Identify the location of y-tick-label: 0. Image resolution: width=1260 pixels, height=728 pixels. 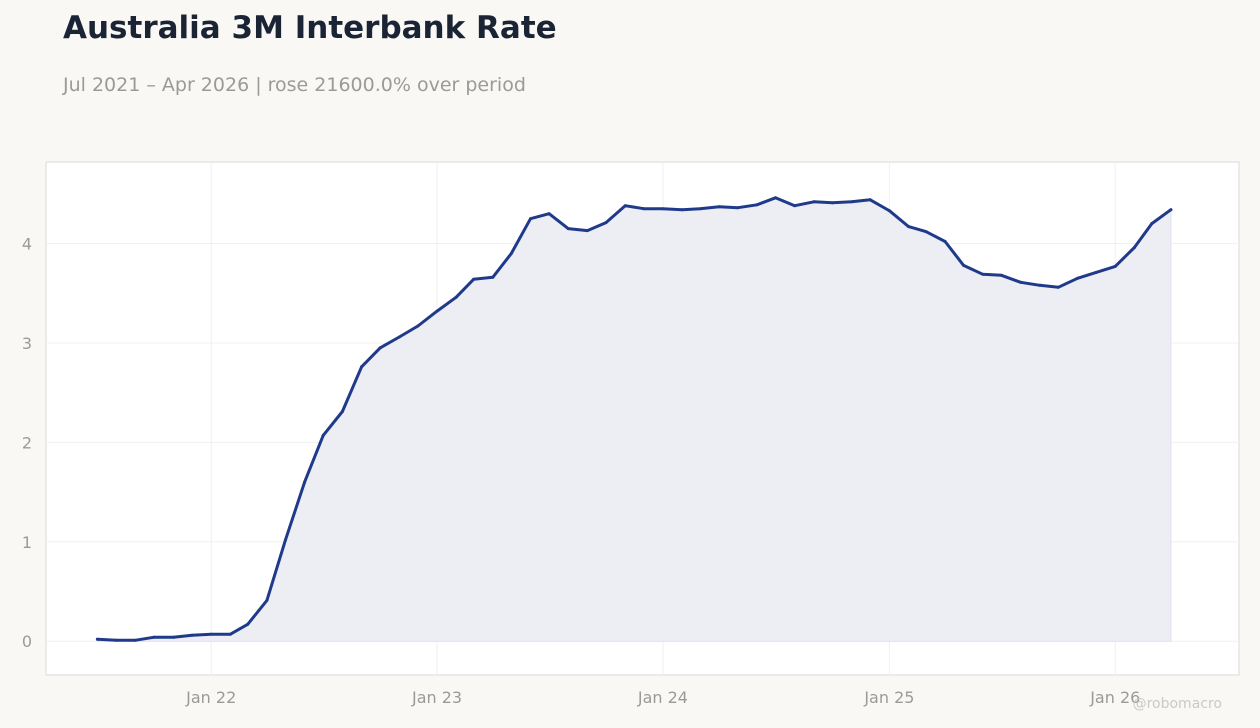
(27, 641).